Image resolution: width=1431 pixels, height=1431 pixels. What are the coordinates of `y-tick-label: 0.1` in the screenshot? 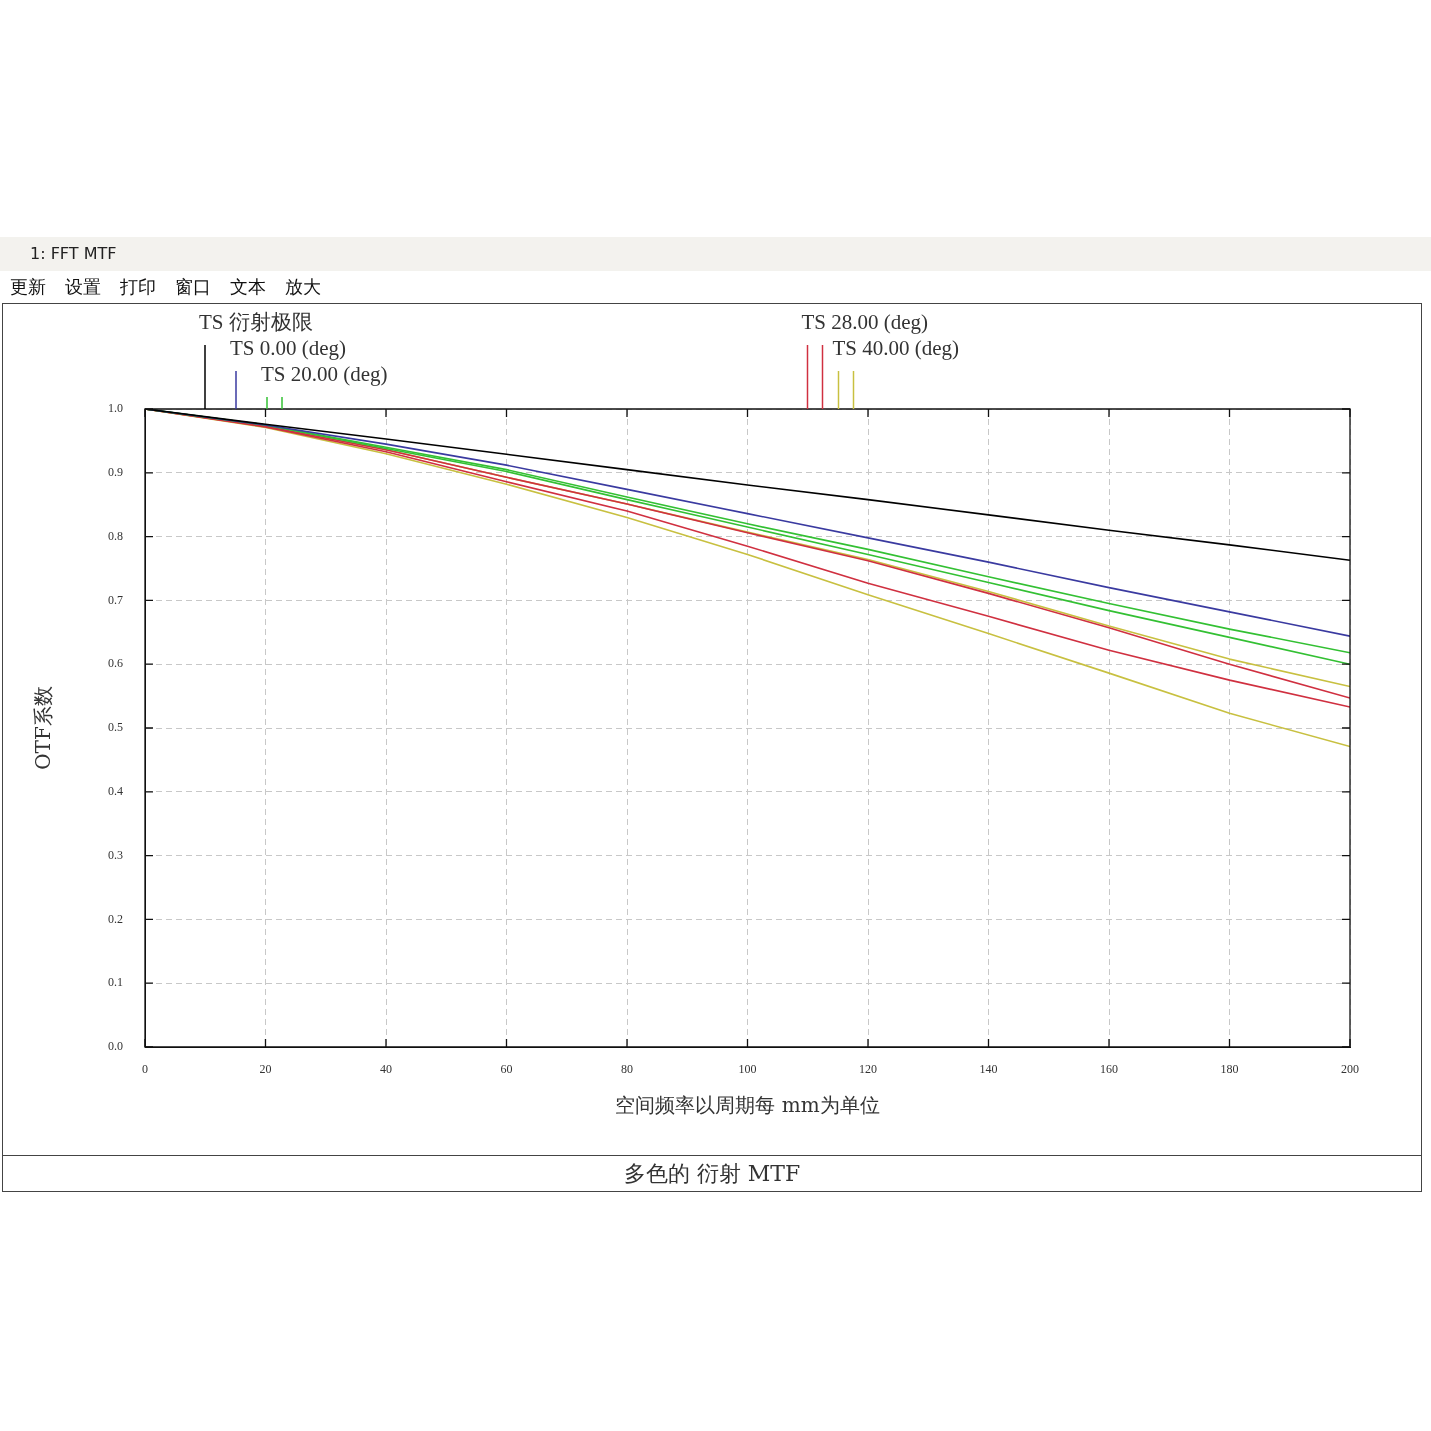 It's located at (115, 982).